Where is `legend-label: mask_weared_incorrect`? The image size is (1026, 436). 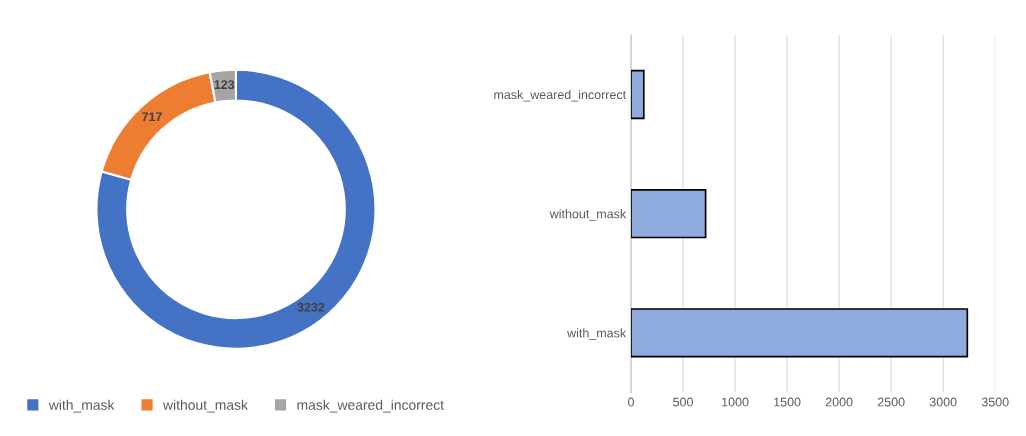
legend-label: mask_weared_incorrect is located at coordinates (370, 406).